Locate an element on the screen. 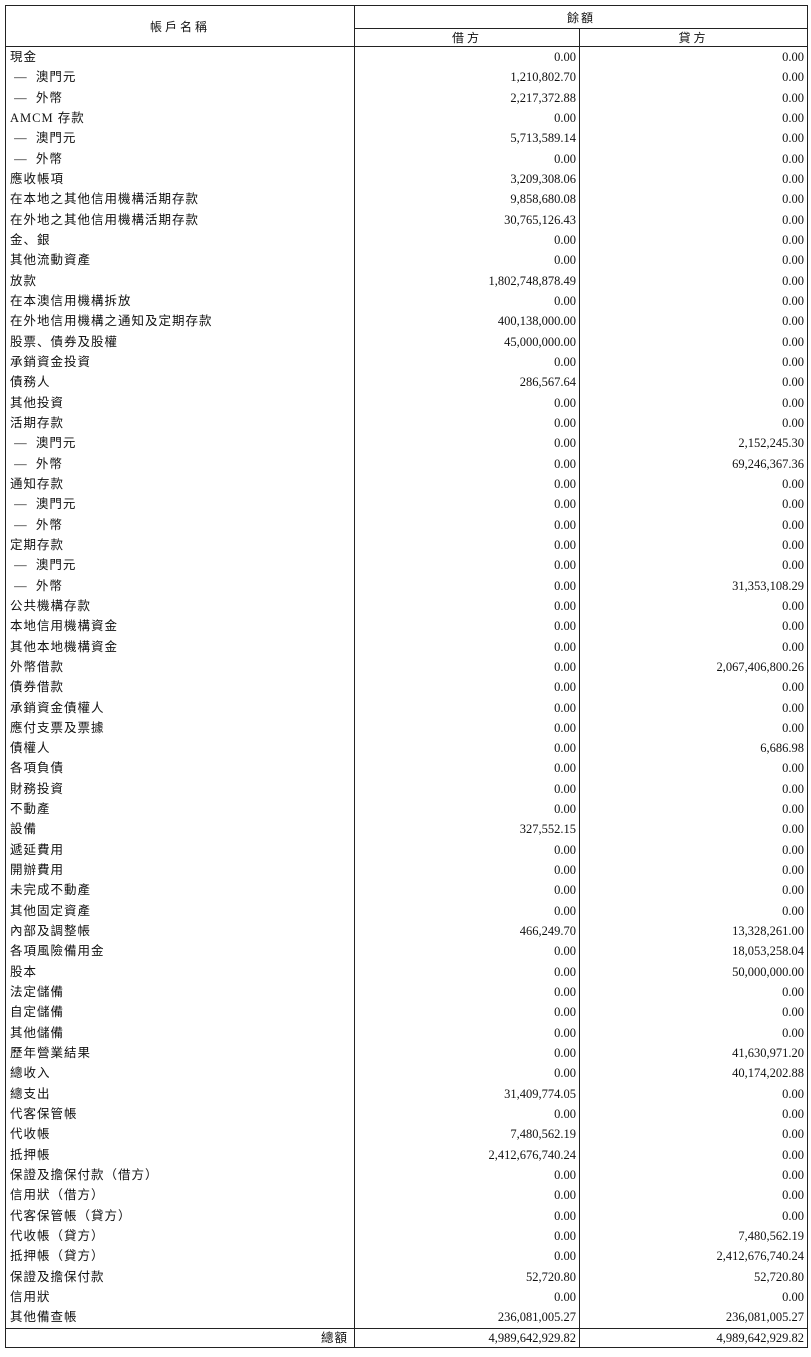  account-name: 保證及擔保付款（借方） is located at coordinates (180, 1175).